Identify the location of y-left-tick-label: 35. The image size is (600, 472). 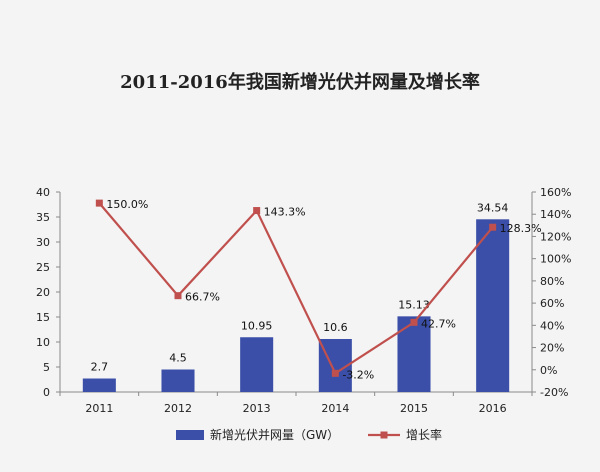
(43, 217).